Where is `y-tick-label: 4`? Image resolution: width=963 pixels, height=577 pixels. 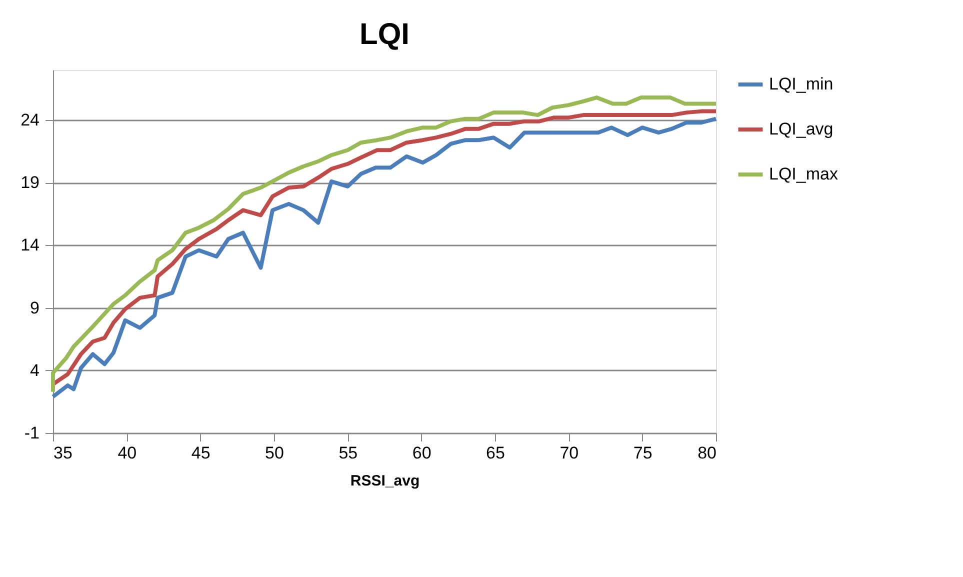
y-tick-label: 4 is located at coordinates (35, 370).